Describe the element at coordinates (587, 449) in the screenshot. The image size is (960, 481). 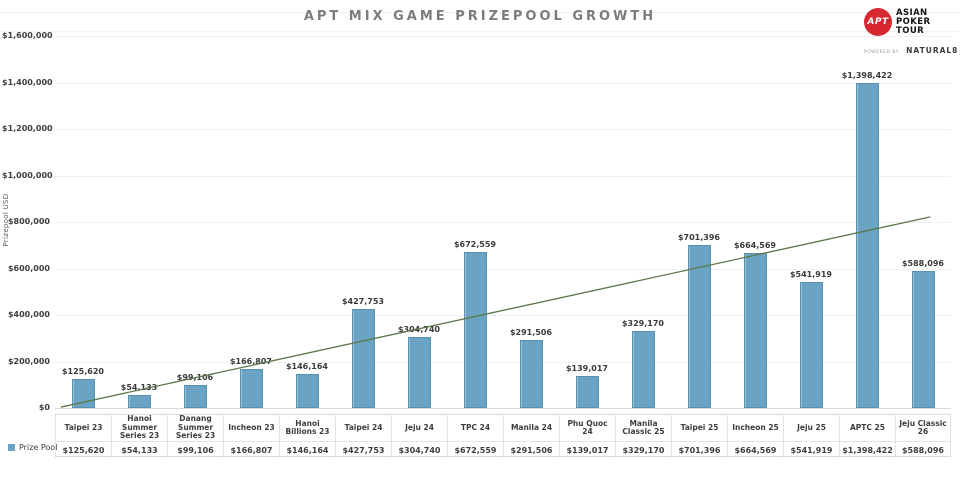
I see `table-value-cell: $139,017` at that location.